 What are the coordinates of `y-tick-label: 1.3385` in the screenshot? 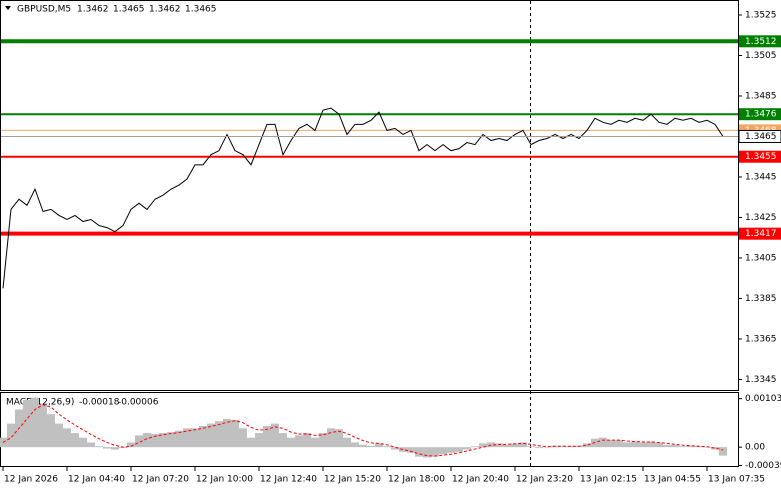 It's located at (761, 299).